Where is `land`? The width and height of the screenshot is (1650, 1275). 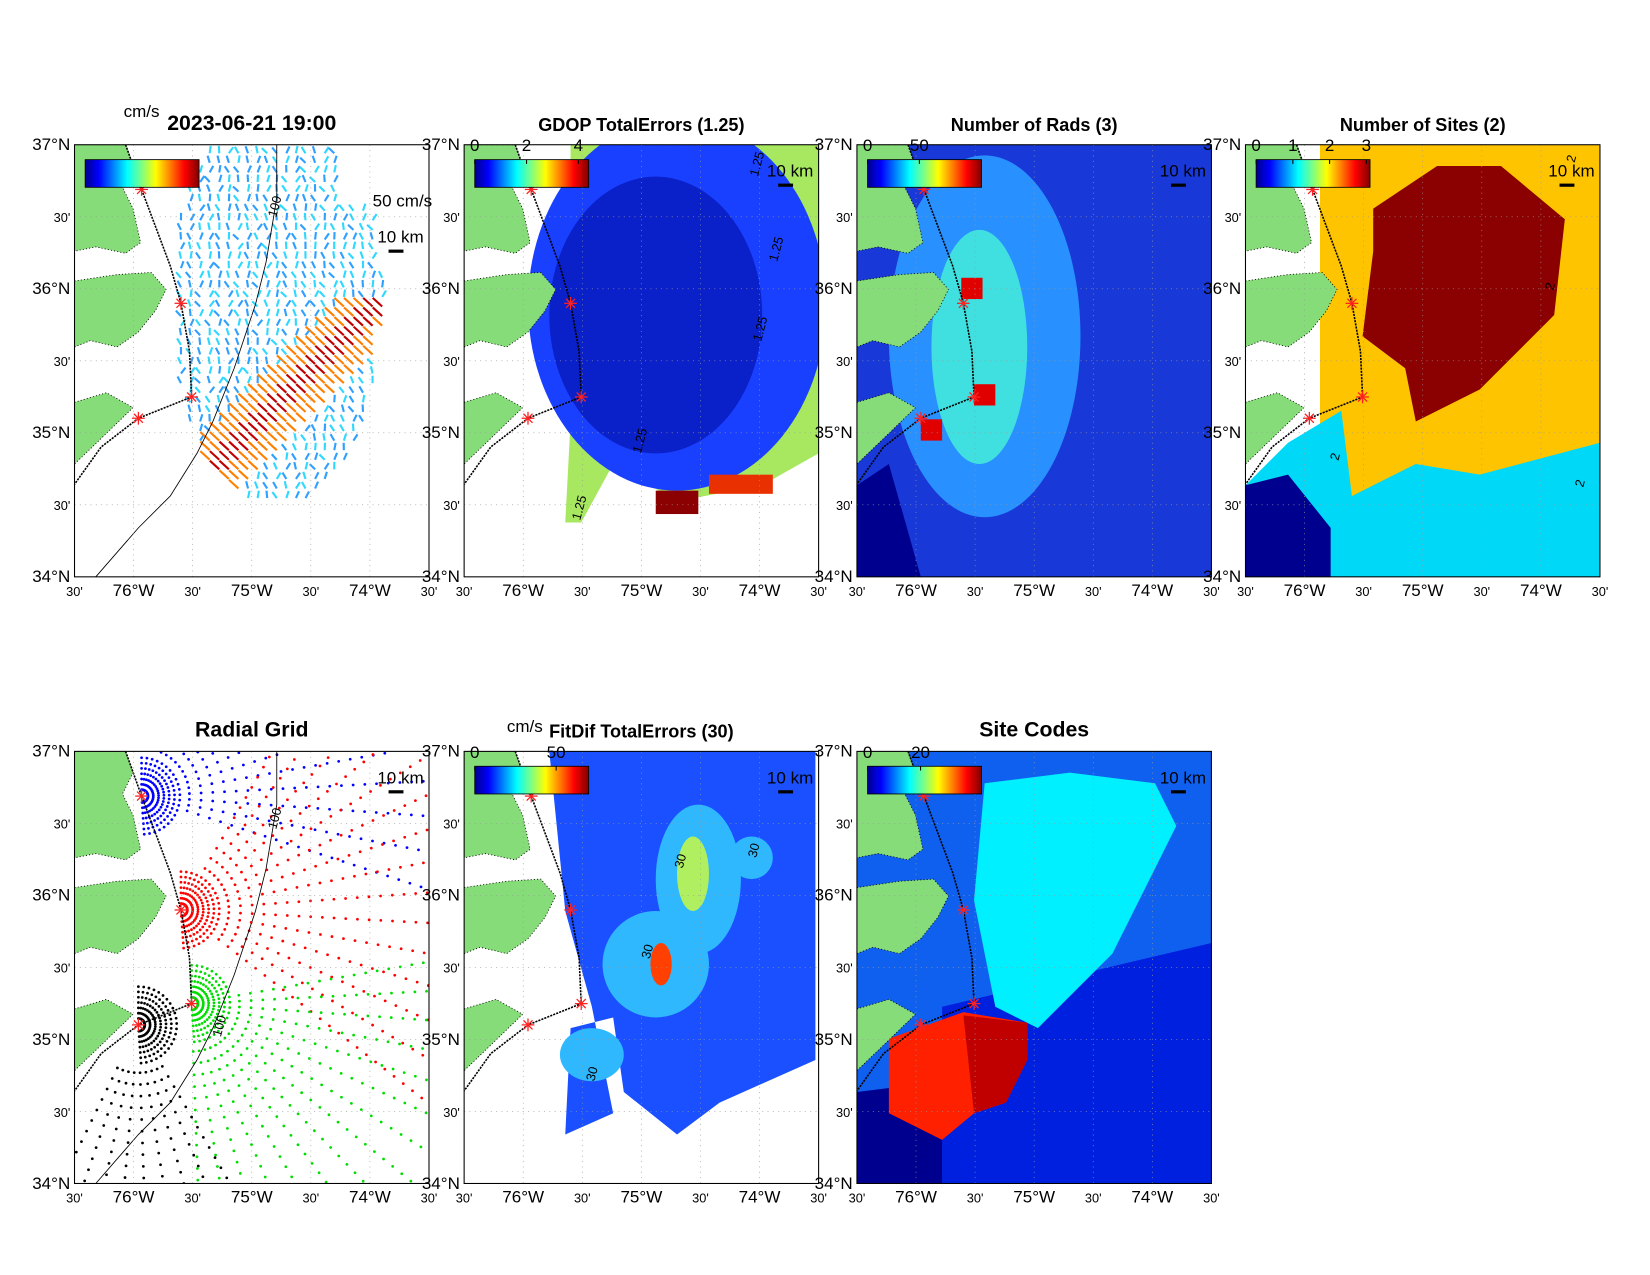
land is located at coordinates (104, 428).